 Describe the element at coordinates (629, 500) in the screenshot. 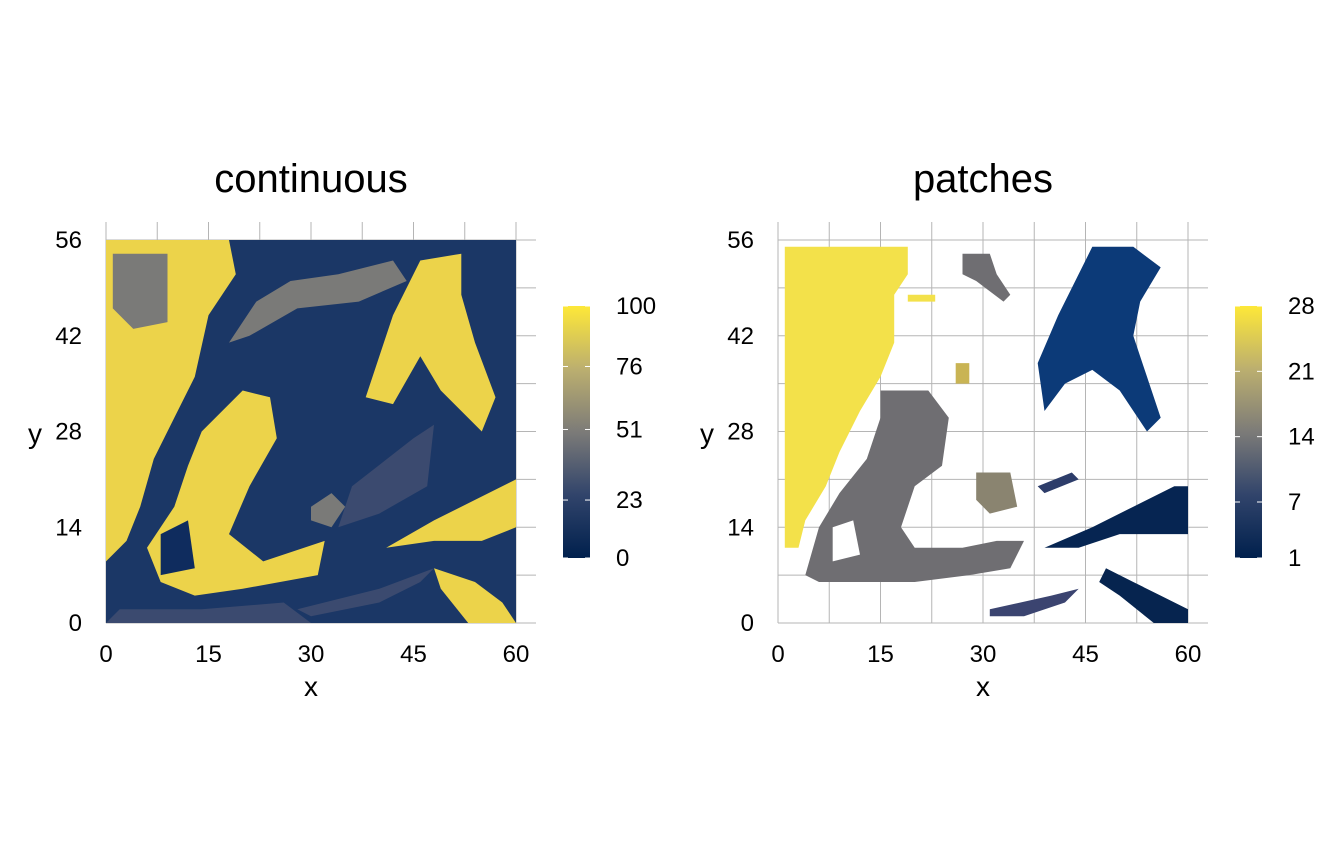

I see `colorbar-tick-label: 23` at that location.